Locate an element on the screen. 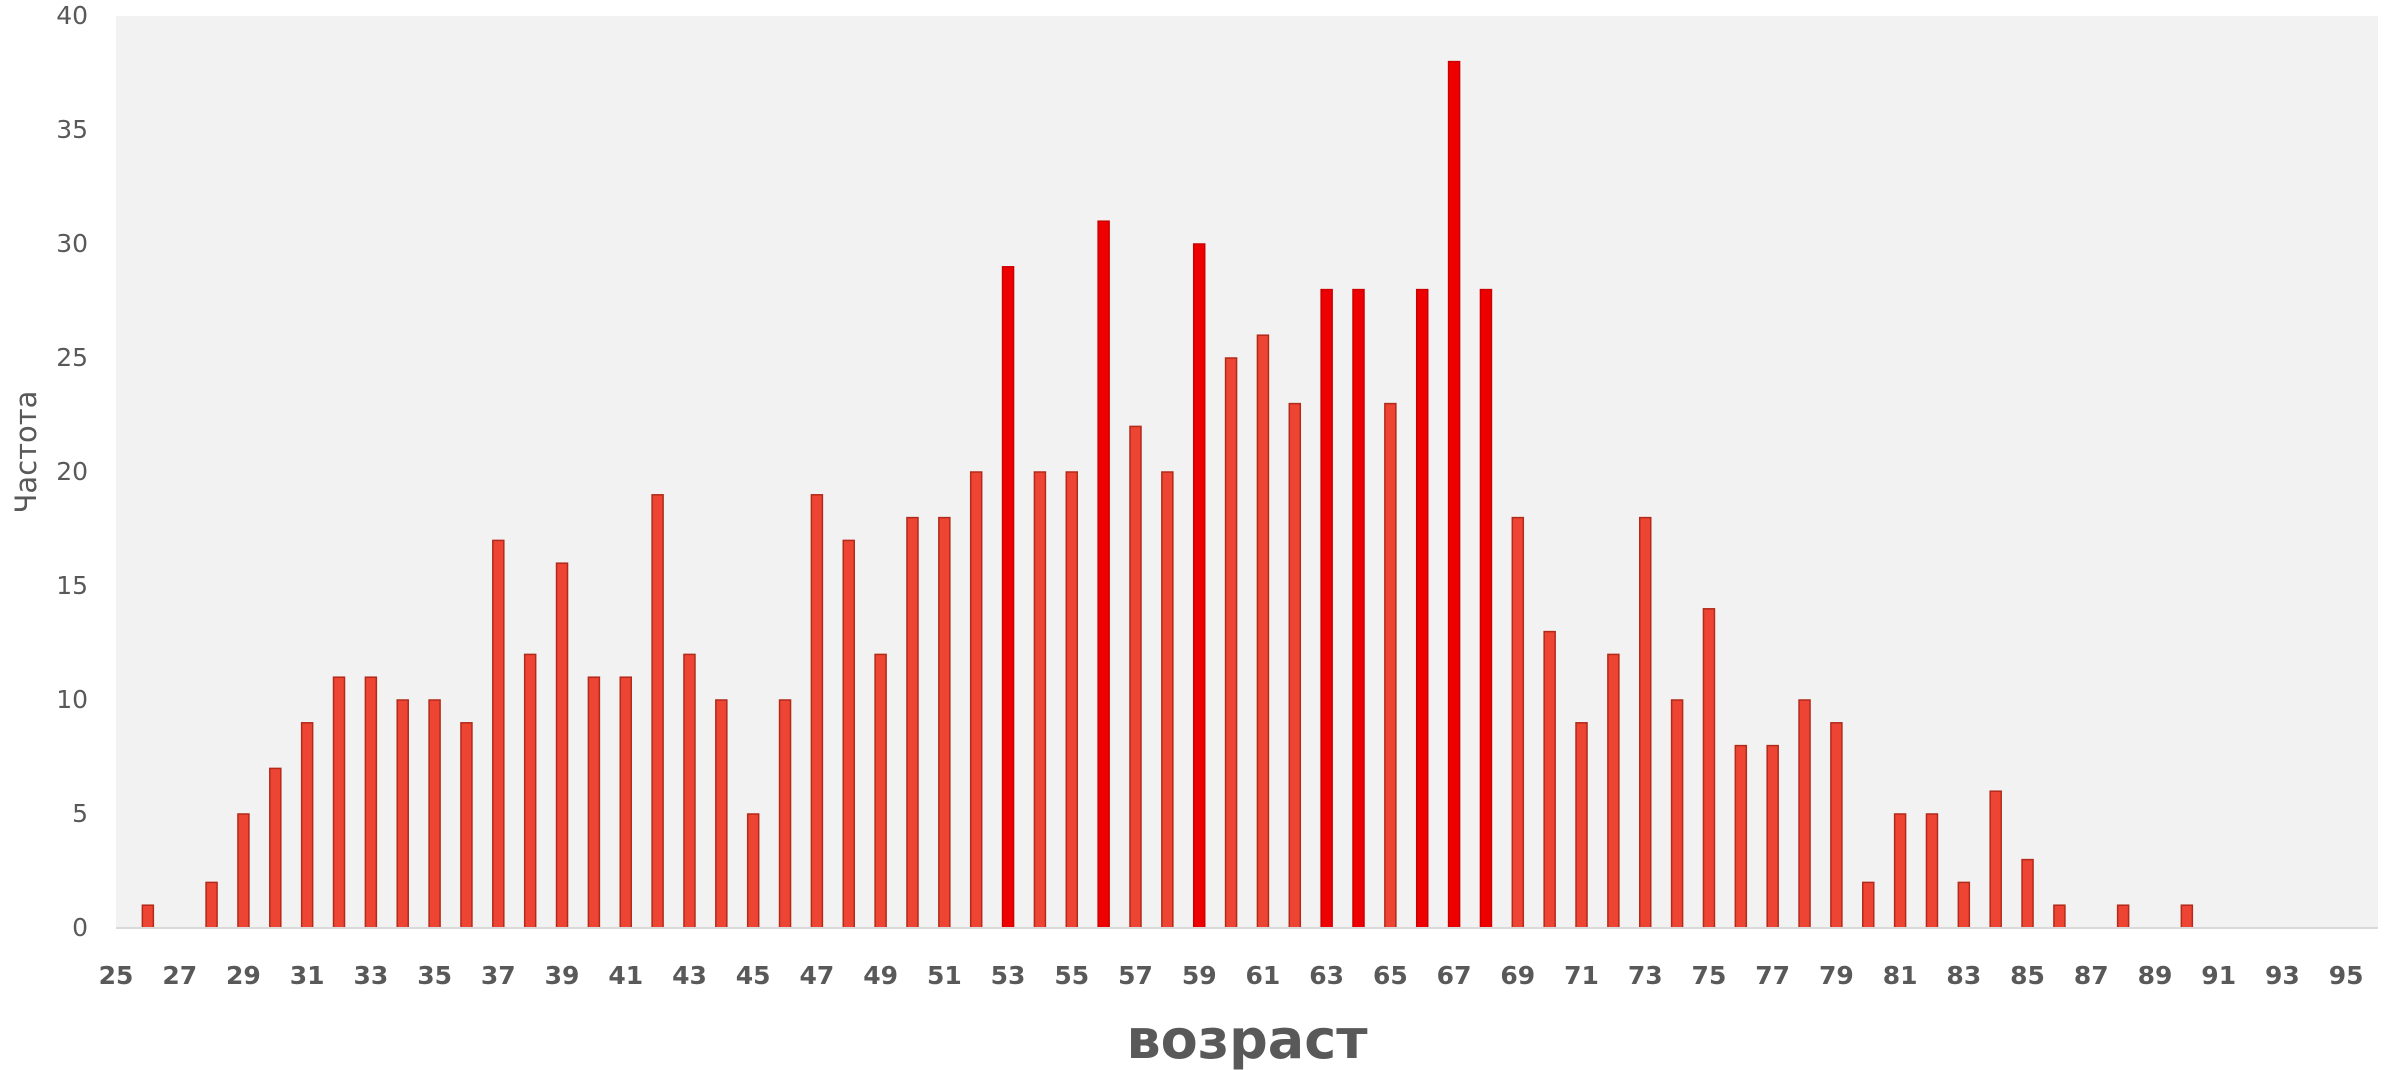  y-tick-label: 40 is located at coordinates (72, 15).